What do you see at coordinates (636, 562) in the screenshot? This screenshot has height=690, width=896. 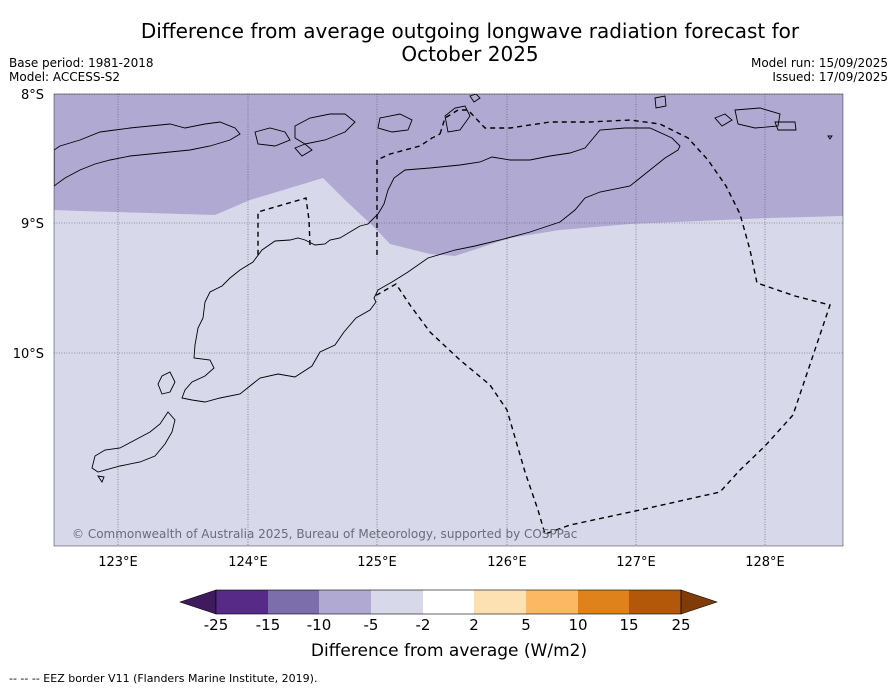 I see `lon-label-127e: 127°E` at bounding box center [636, 562].